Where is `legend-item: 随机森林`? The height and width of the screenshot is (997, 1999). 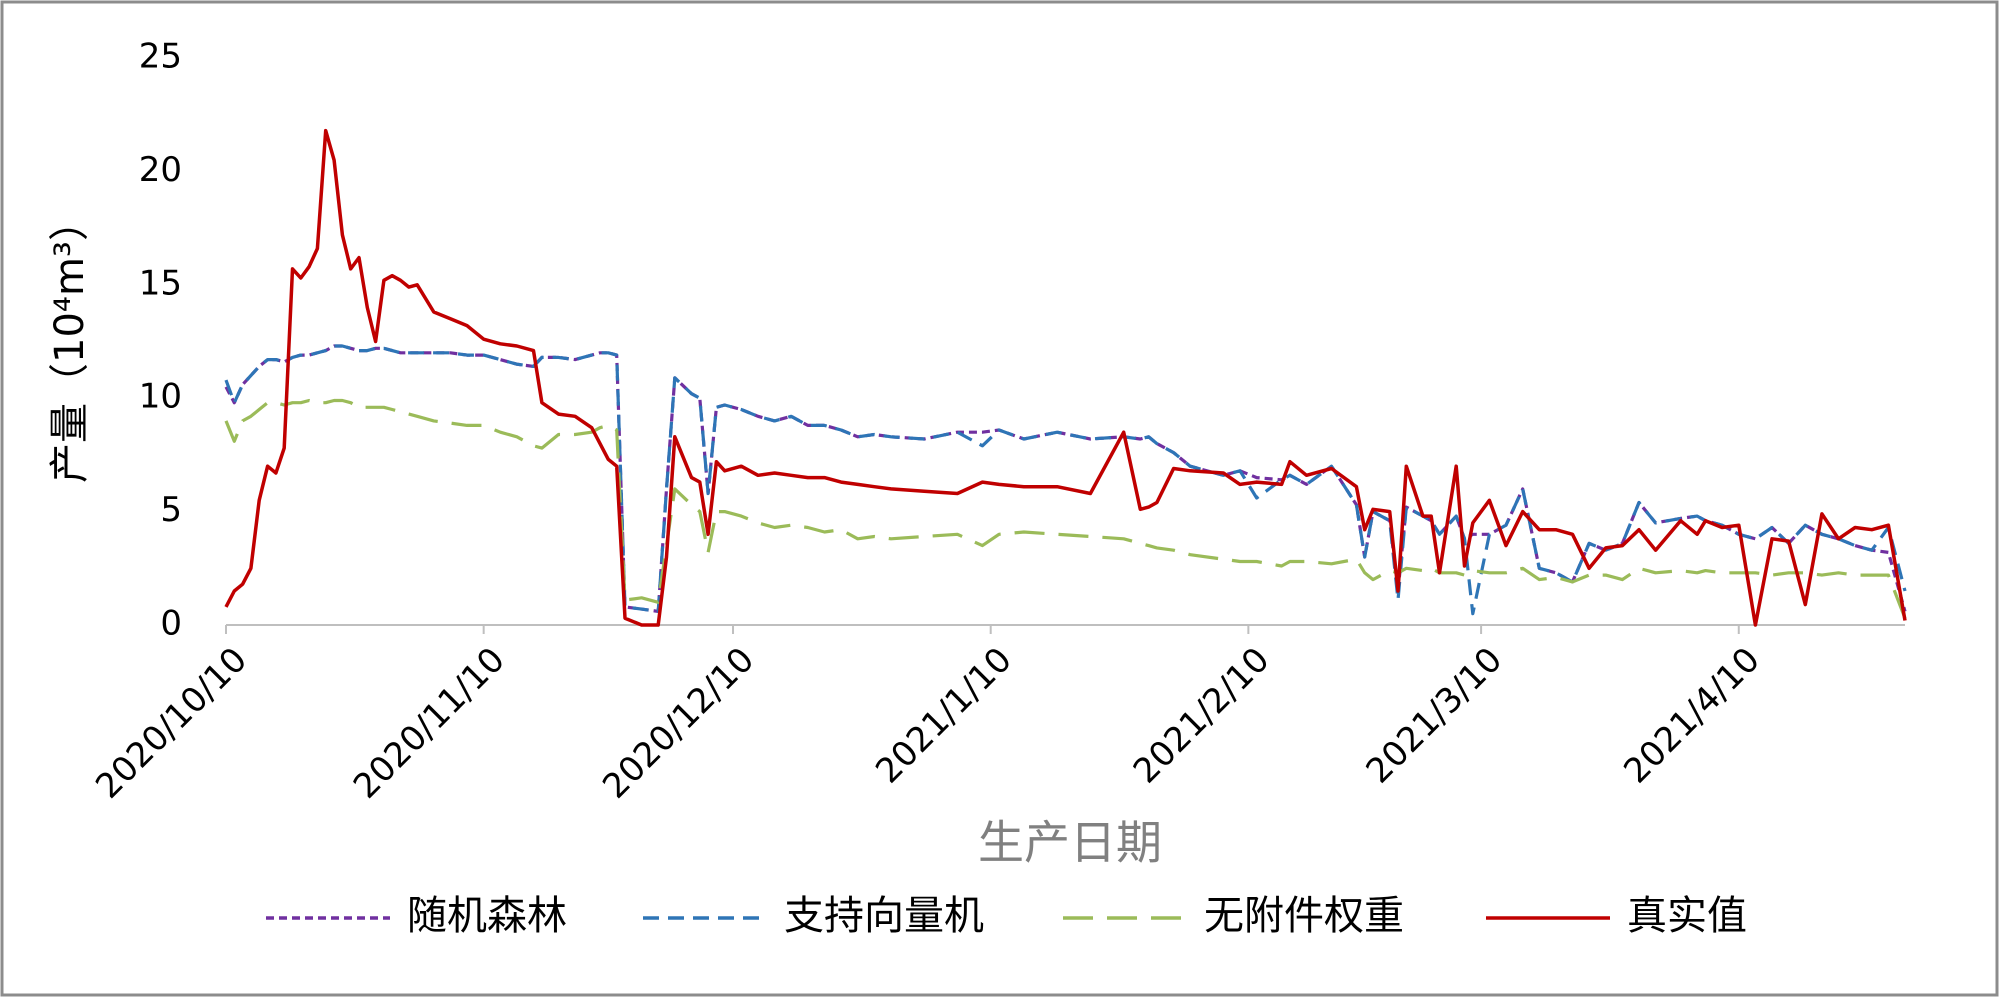
legend-item: 随机森林 is located at coordinates (416, 916).